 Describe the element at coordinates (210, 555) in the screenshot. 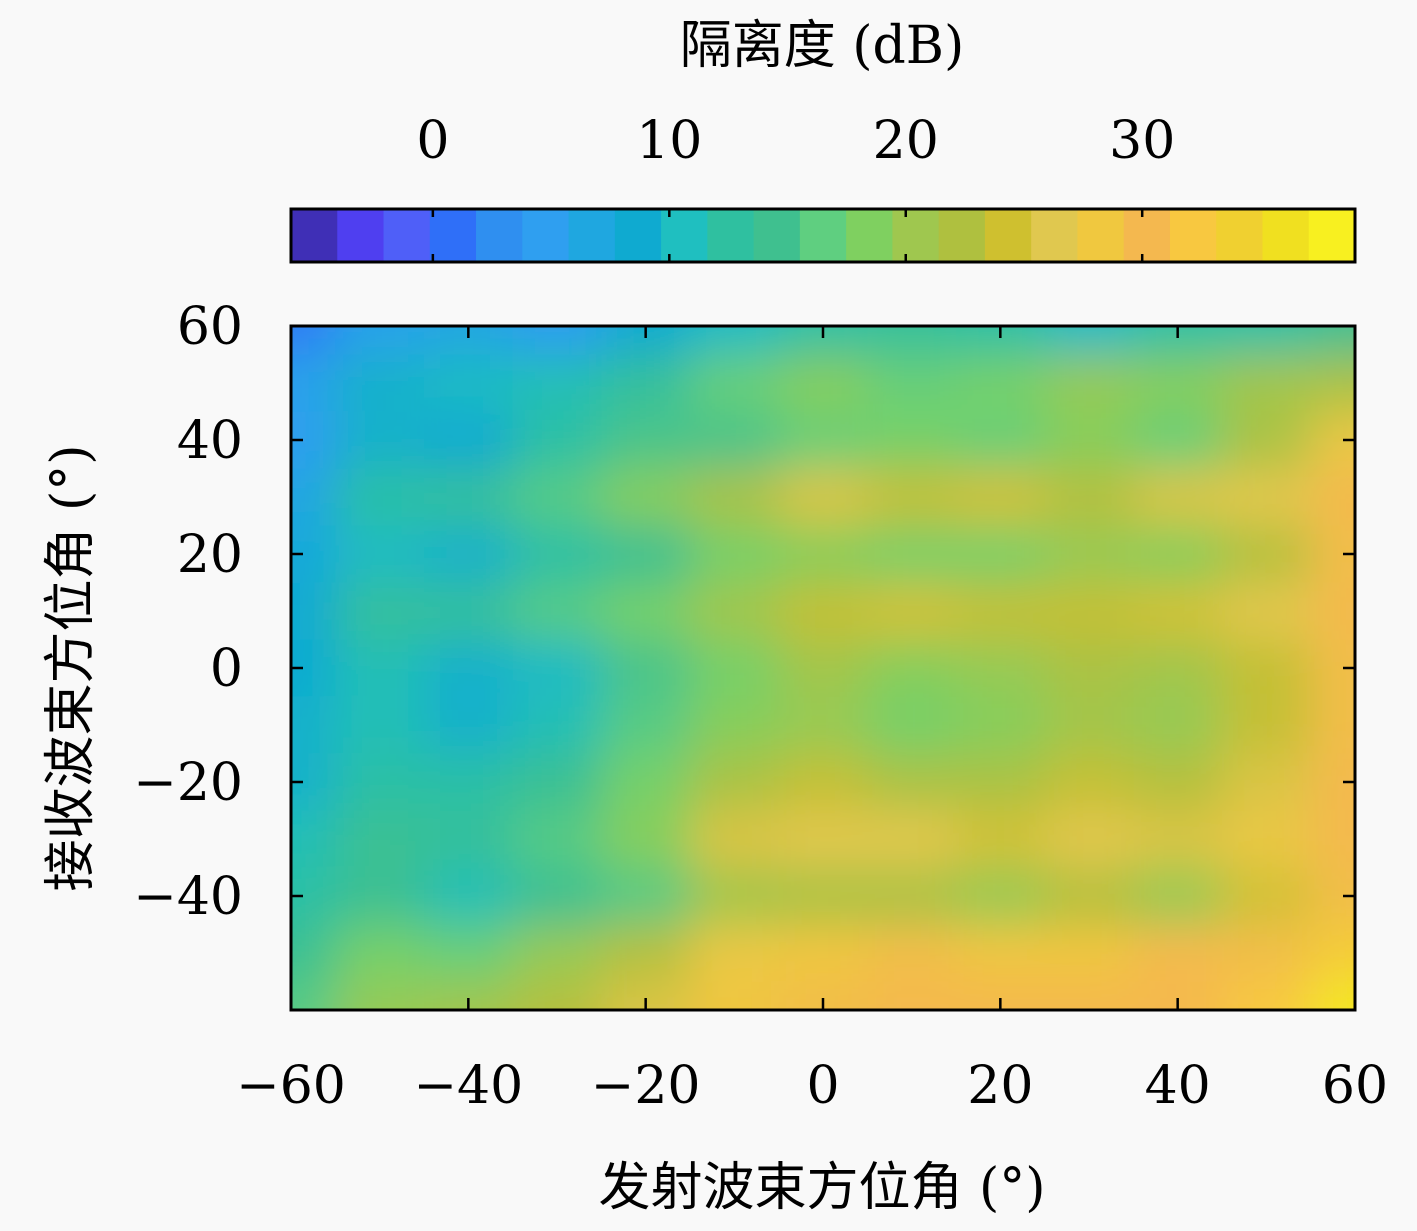

I see `y-tick-label: 20` at that location.